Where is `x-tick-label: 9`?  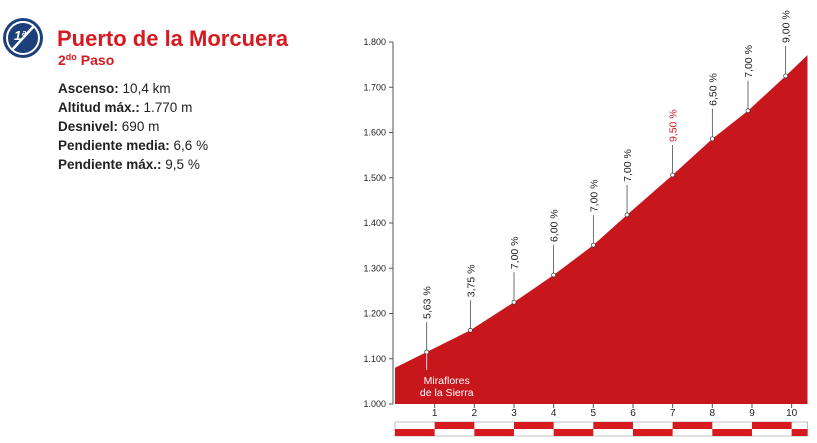 x-tick-label: 9 is located at coordinates (752, 413).